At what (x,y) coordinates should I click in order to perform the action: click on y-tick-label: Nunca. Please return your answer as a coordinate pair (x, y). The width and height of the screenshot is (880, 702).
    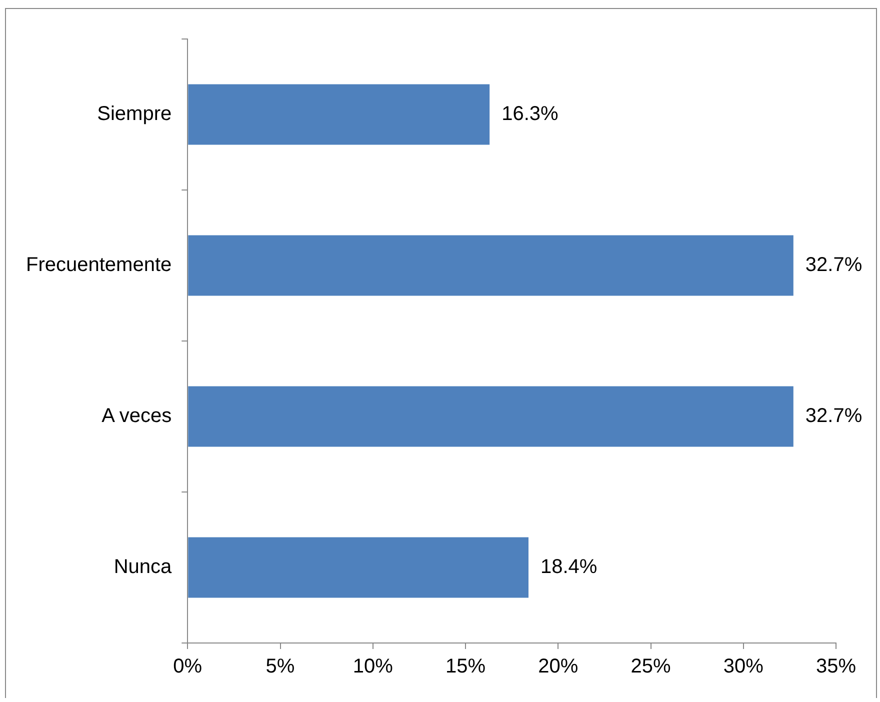
    Looking at the image, I should click on (143, 567).